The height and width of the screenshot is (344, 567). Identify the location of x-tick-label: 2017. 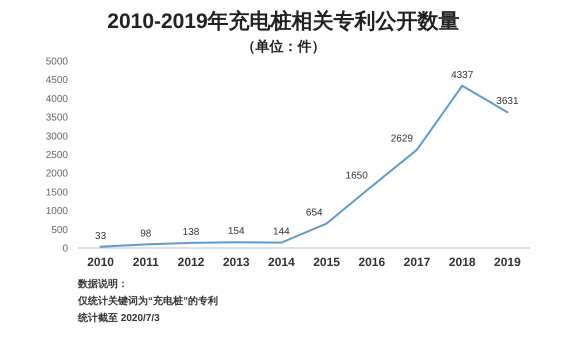
(417, 262).